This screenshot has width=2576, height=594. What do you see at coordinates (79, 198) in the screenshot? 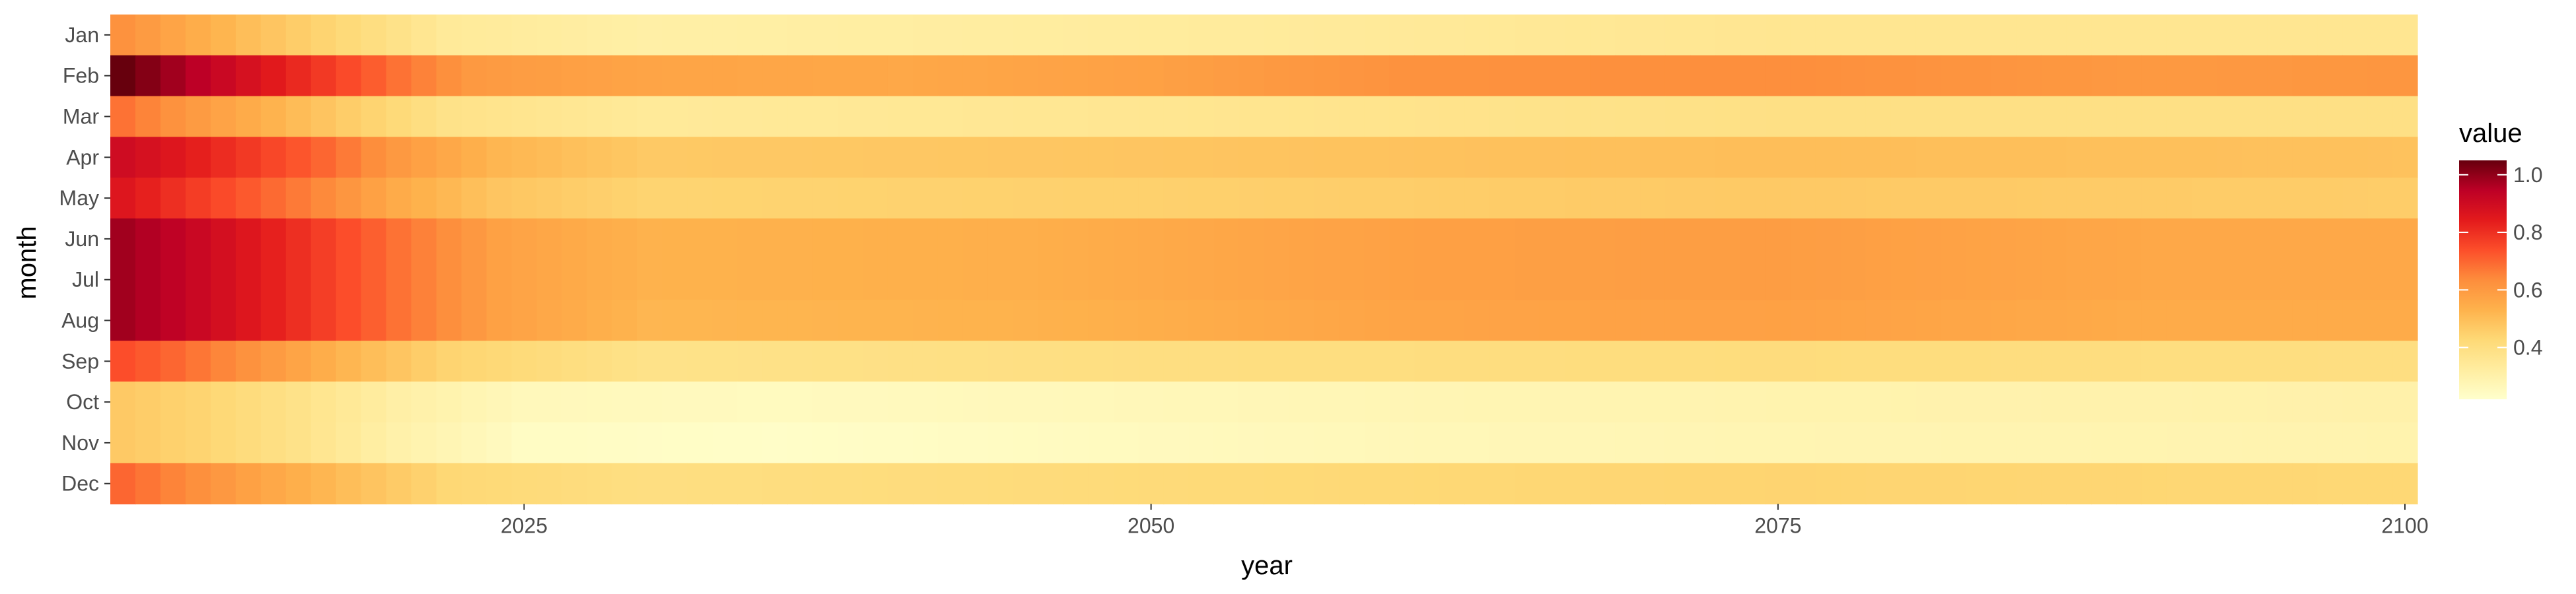
I see `y-tick-label: May` at bounding box center [79, 198].